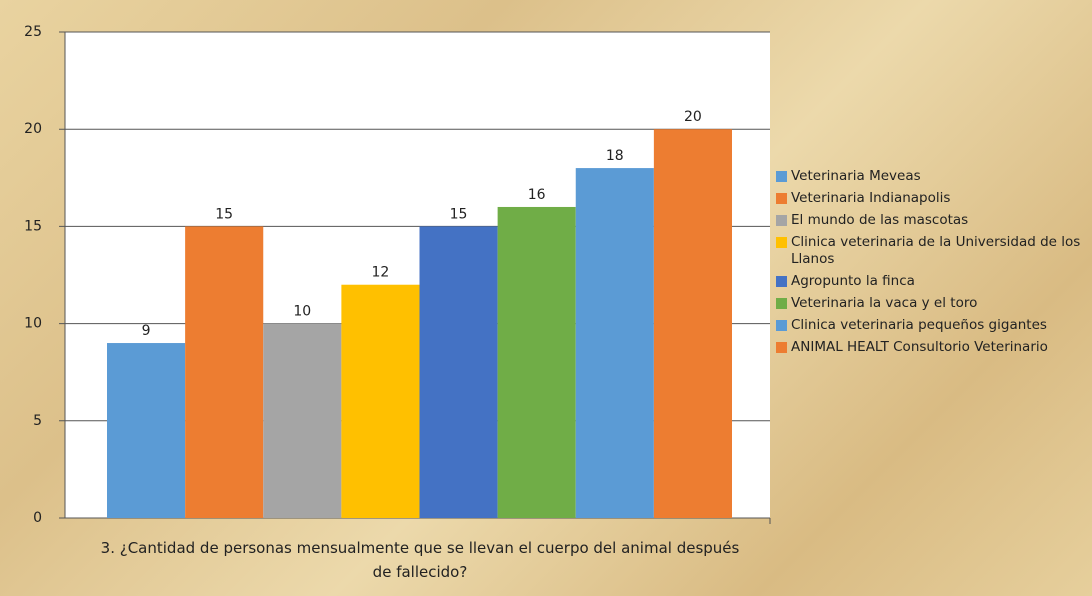  I want to click on legend-item: El mundo de las mascotas, so click(931, 220).